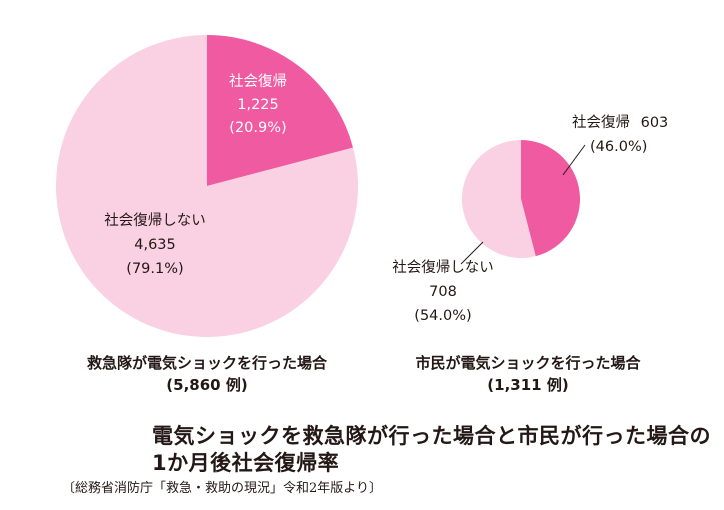 The image size is (724, 510). Describe the element at coordinates (280, 110) in the screenshot. I see `pie1-slice-recovered` at that location.